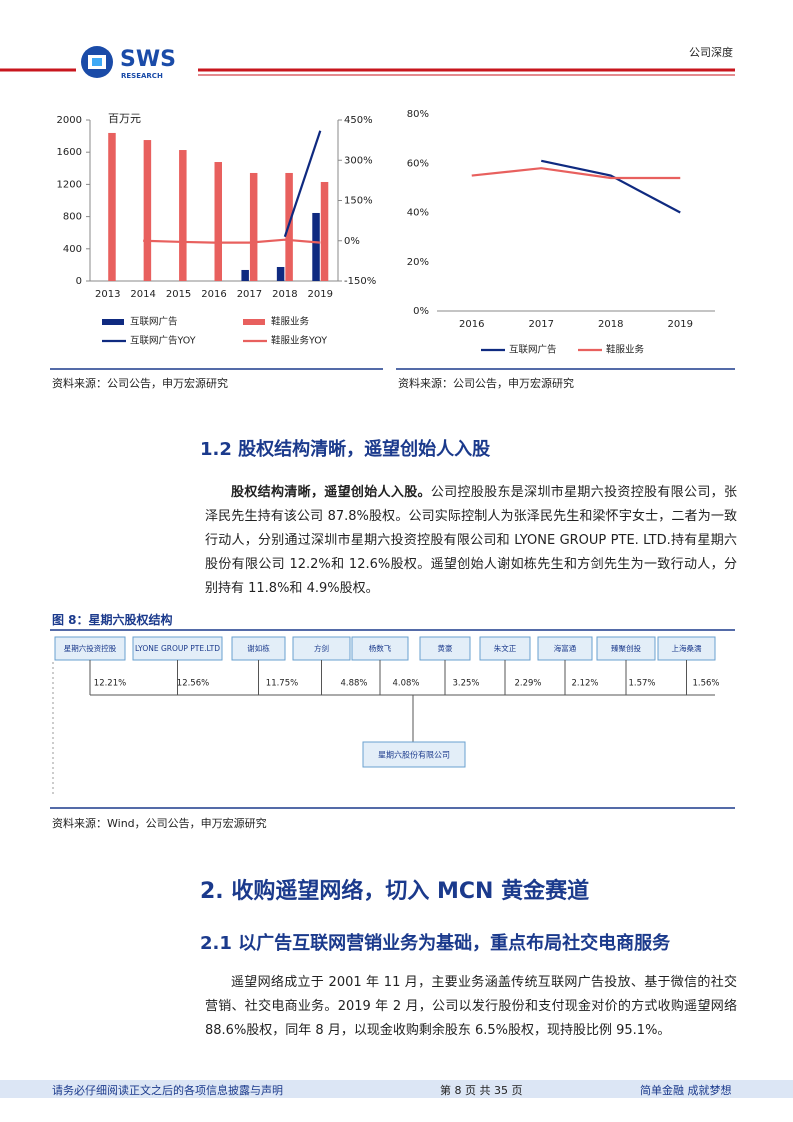 This screenshot has height=1122, width=793. What do you see at coordinates (505, 648) in the screenshot?
I see `shareholder-label: 朱文正` at bounding box center [505, 648].